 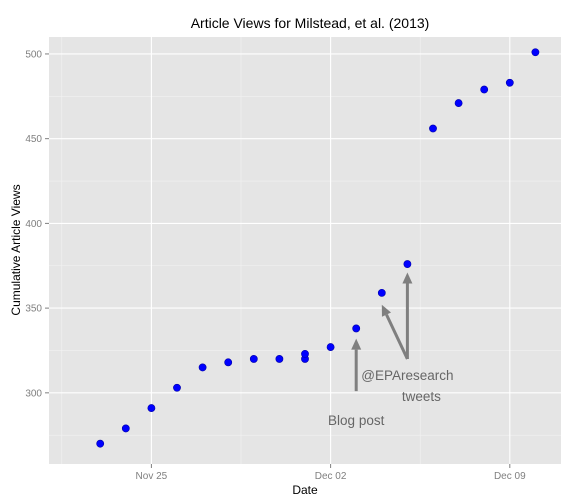 I want to click on y-tick-label: 400, so click(x=33, y=224).